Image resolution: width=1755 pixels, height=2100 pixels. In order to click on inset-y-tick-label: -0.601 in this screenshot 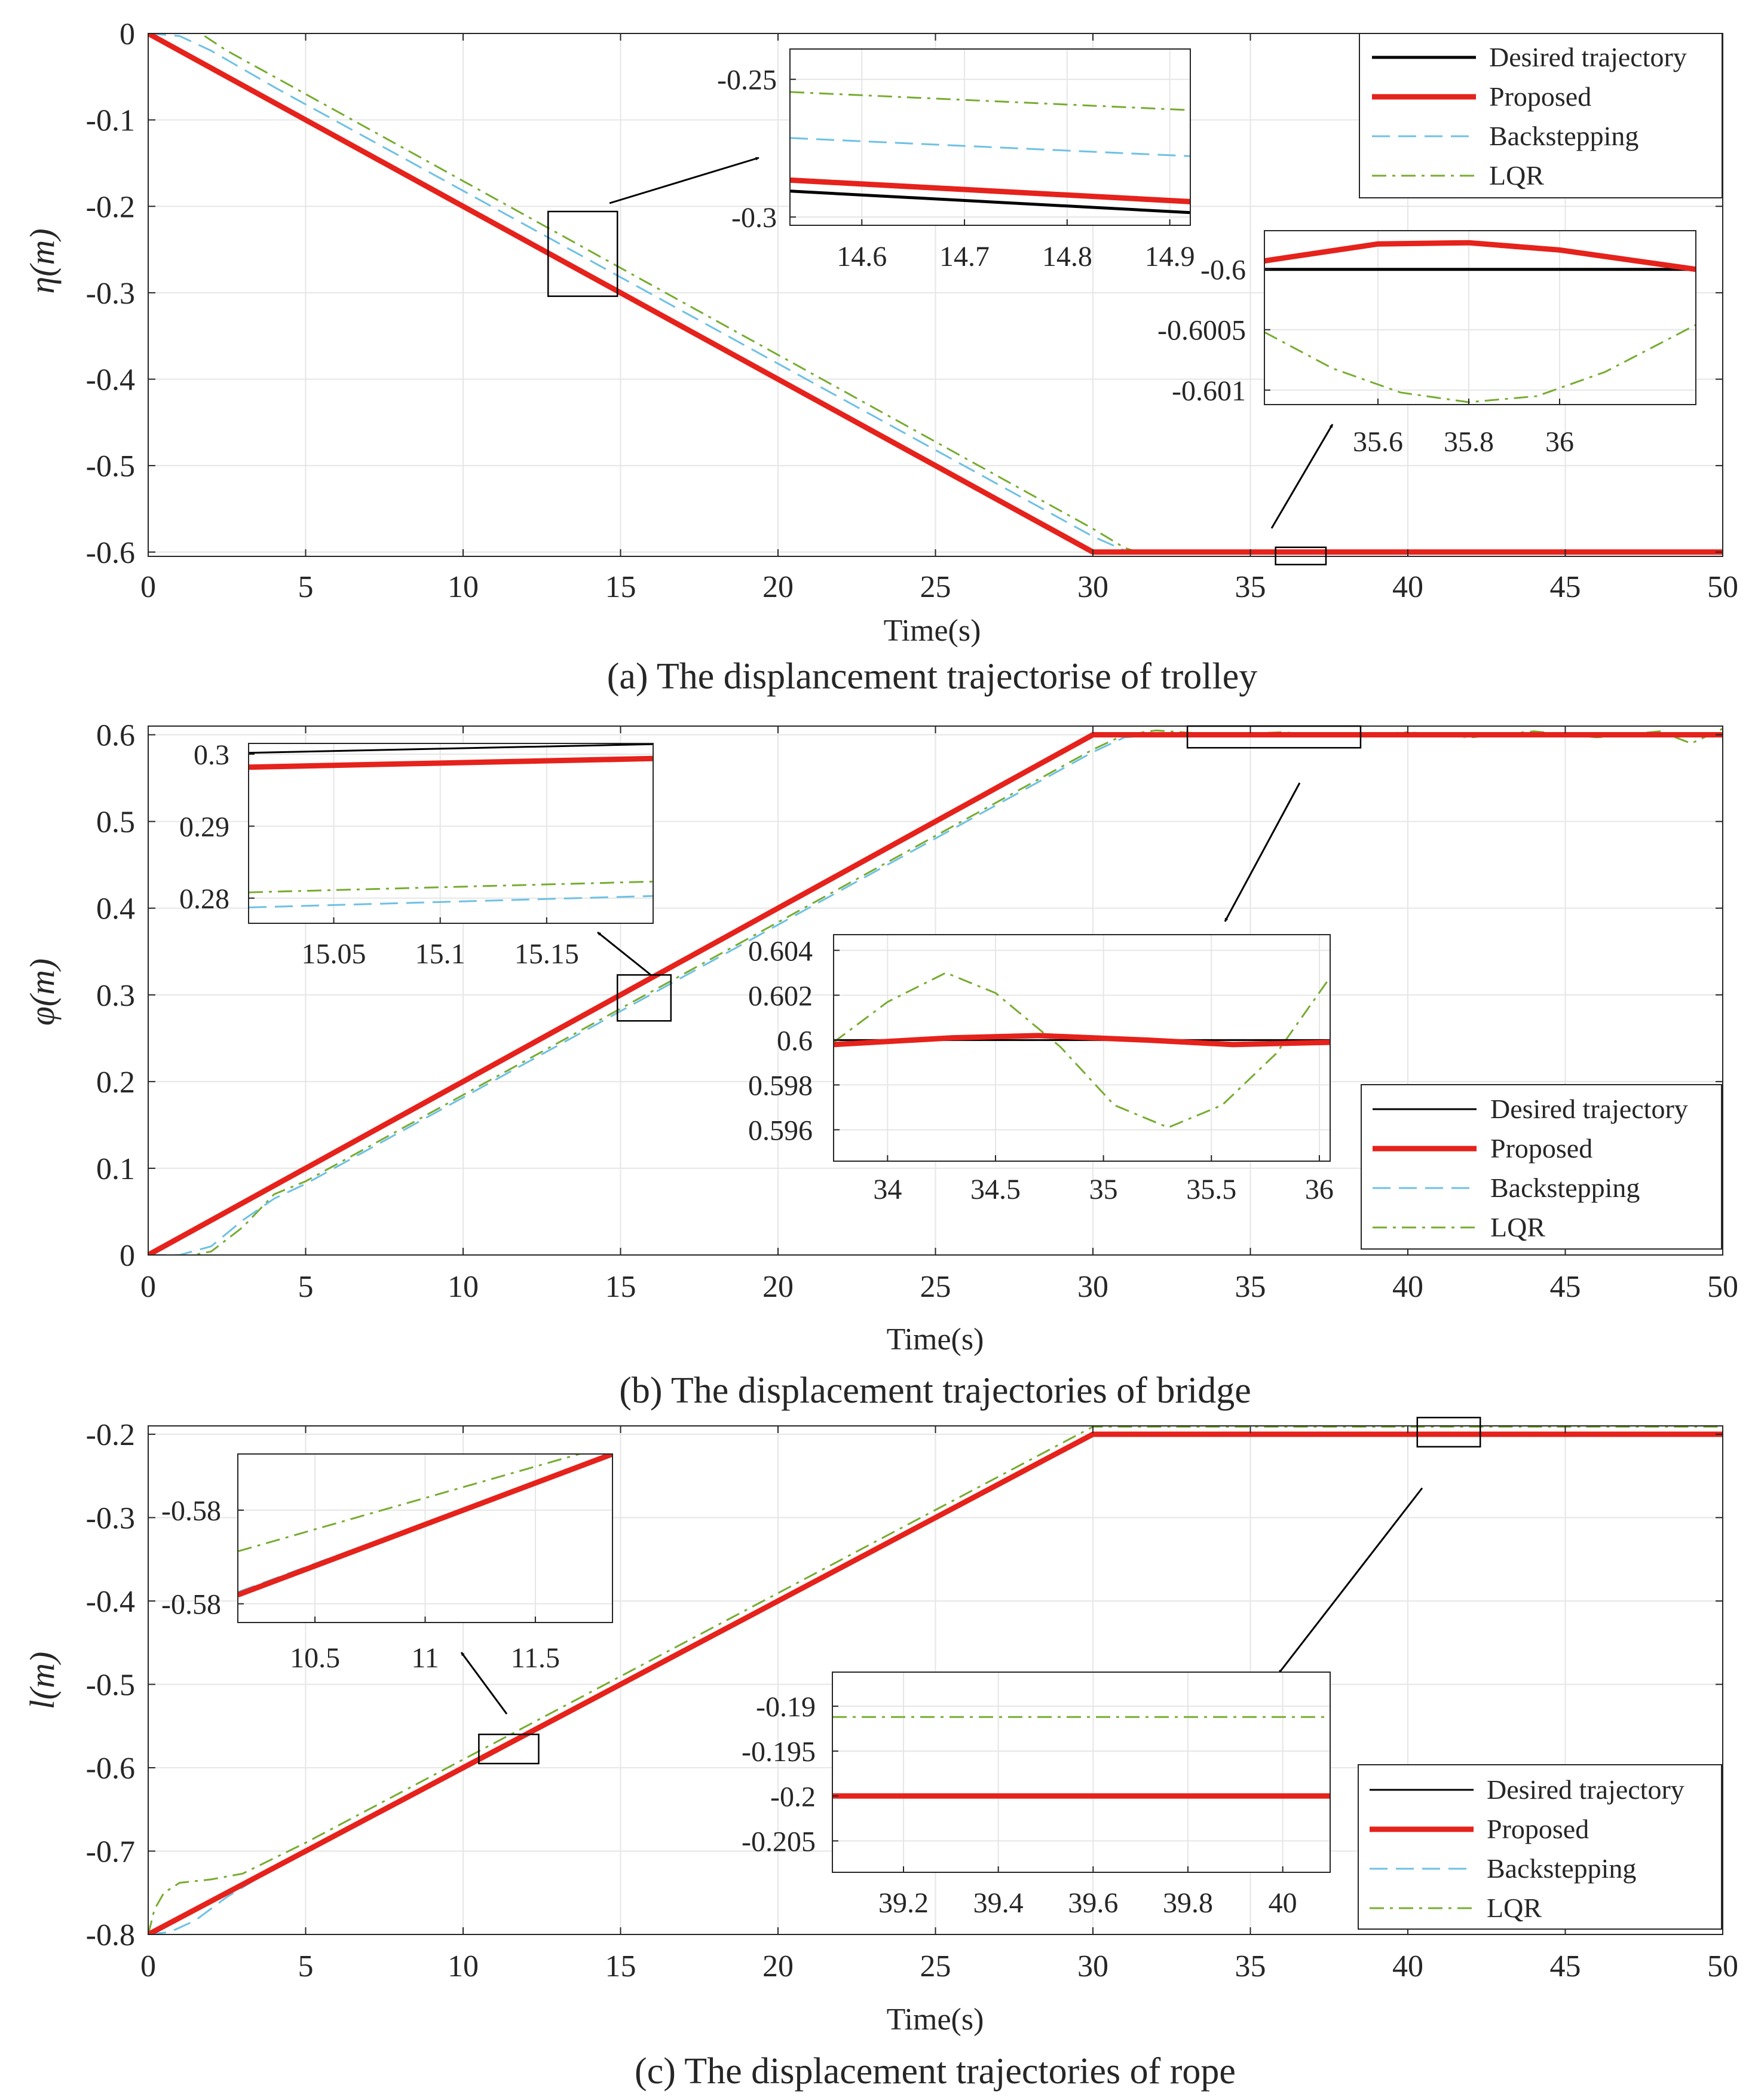, I will do `click(1209, 391)`.